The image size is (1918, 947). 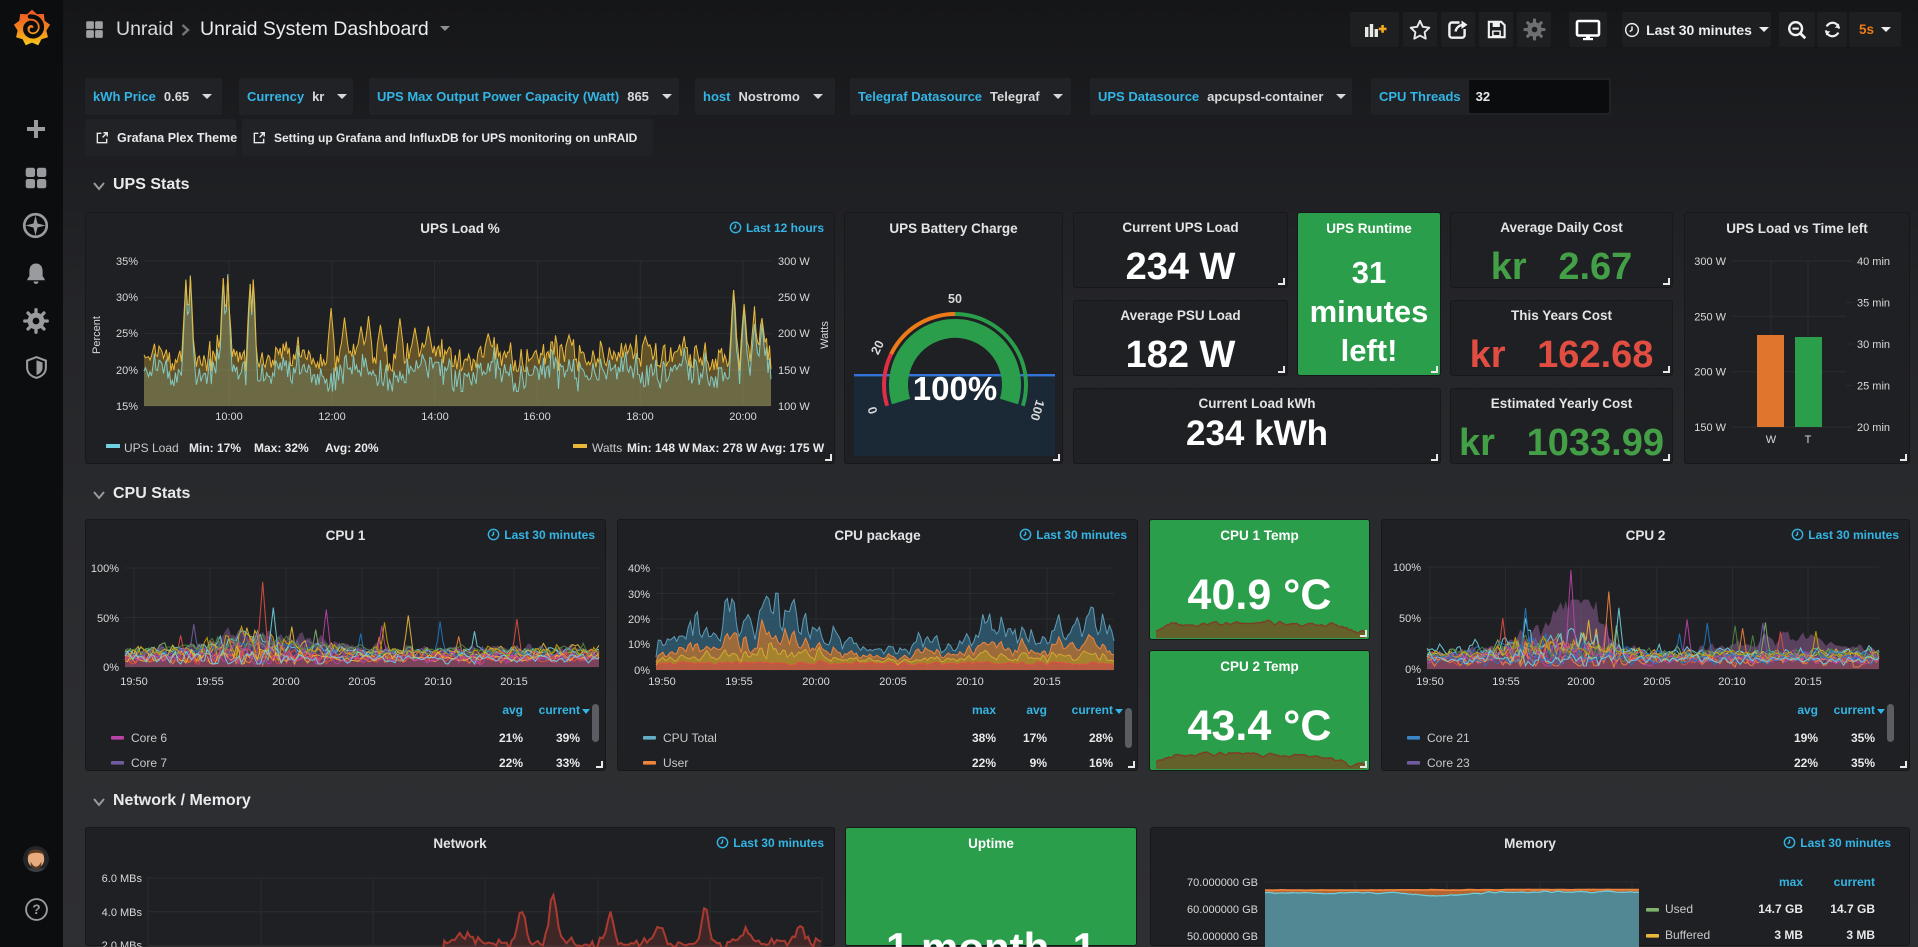 What do you see at coordinates (1039, 763) in the screenshot?
I see `svg-text: 9%` at bounding box center [1039, 763].